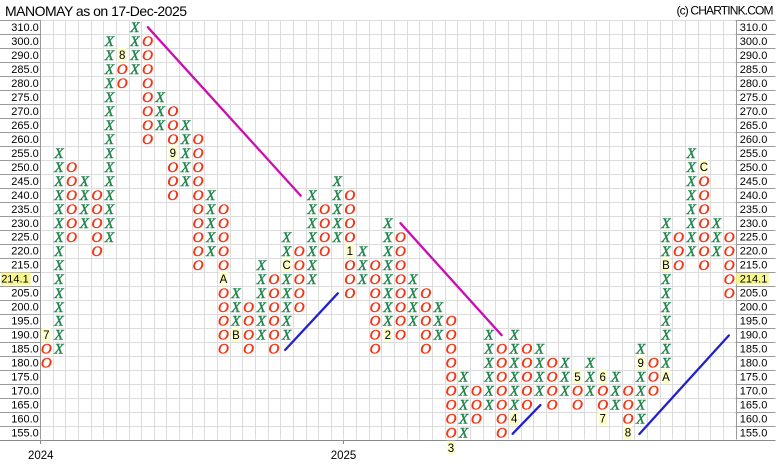 This screenshot has height=475, width=778. What do you see at coordinates (754, 98) in the screenshot?
I see `svg-text: 275.0` at bounding box center [754, 98].